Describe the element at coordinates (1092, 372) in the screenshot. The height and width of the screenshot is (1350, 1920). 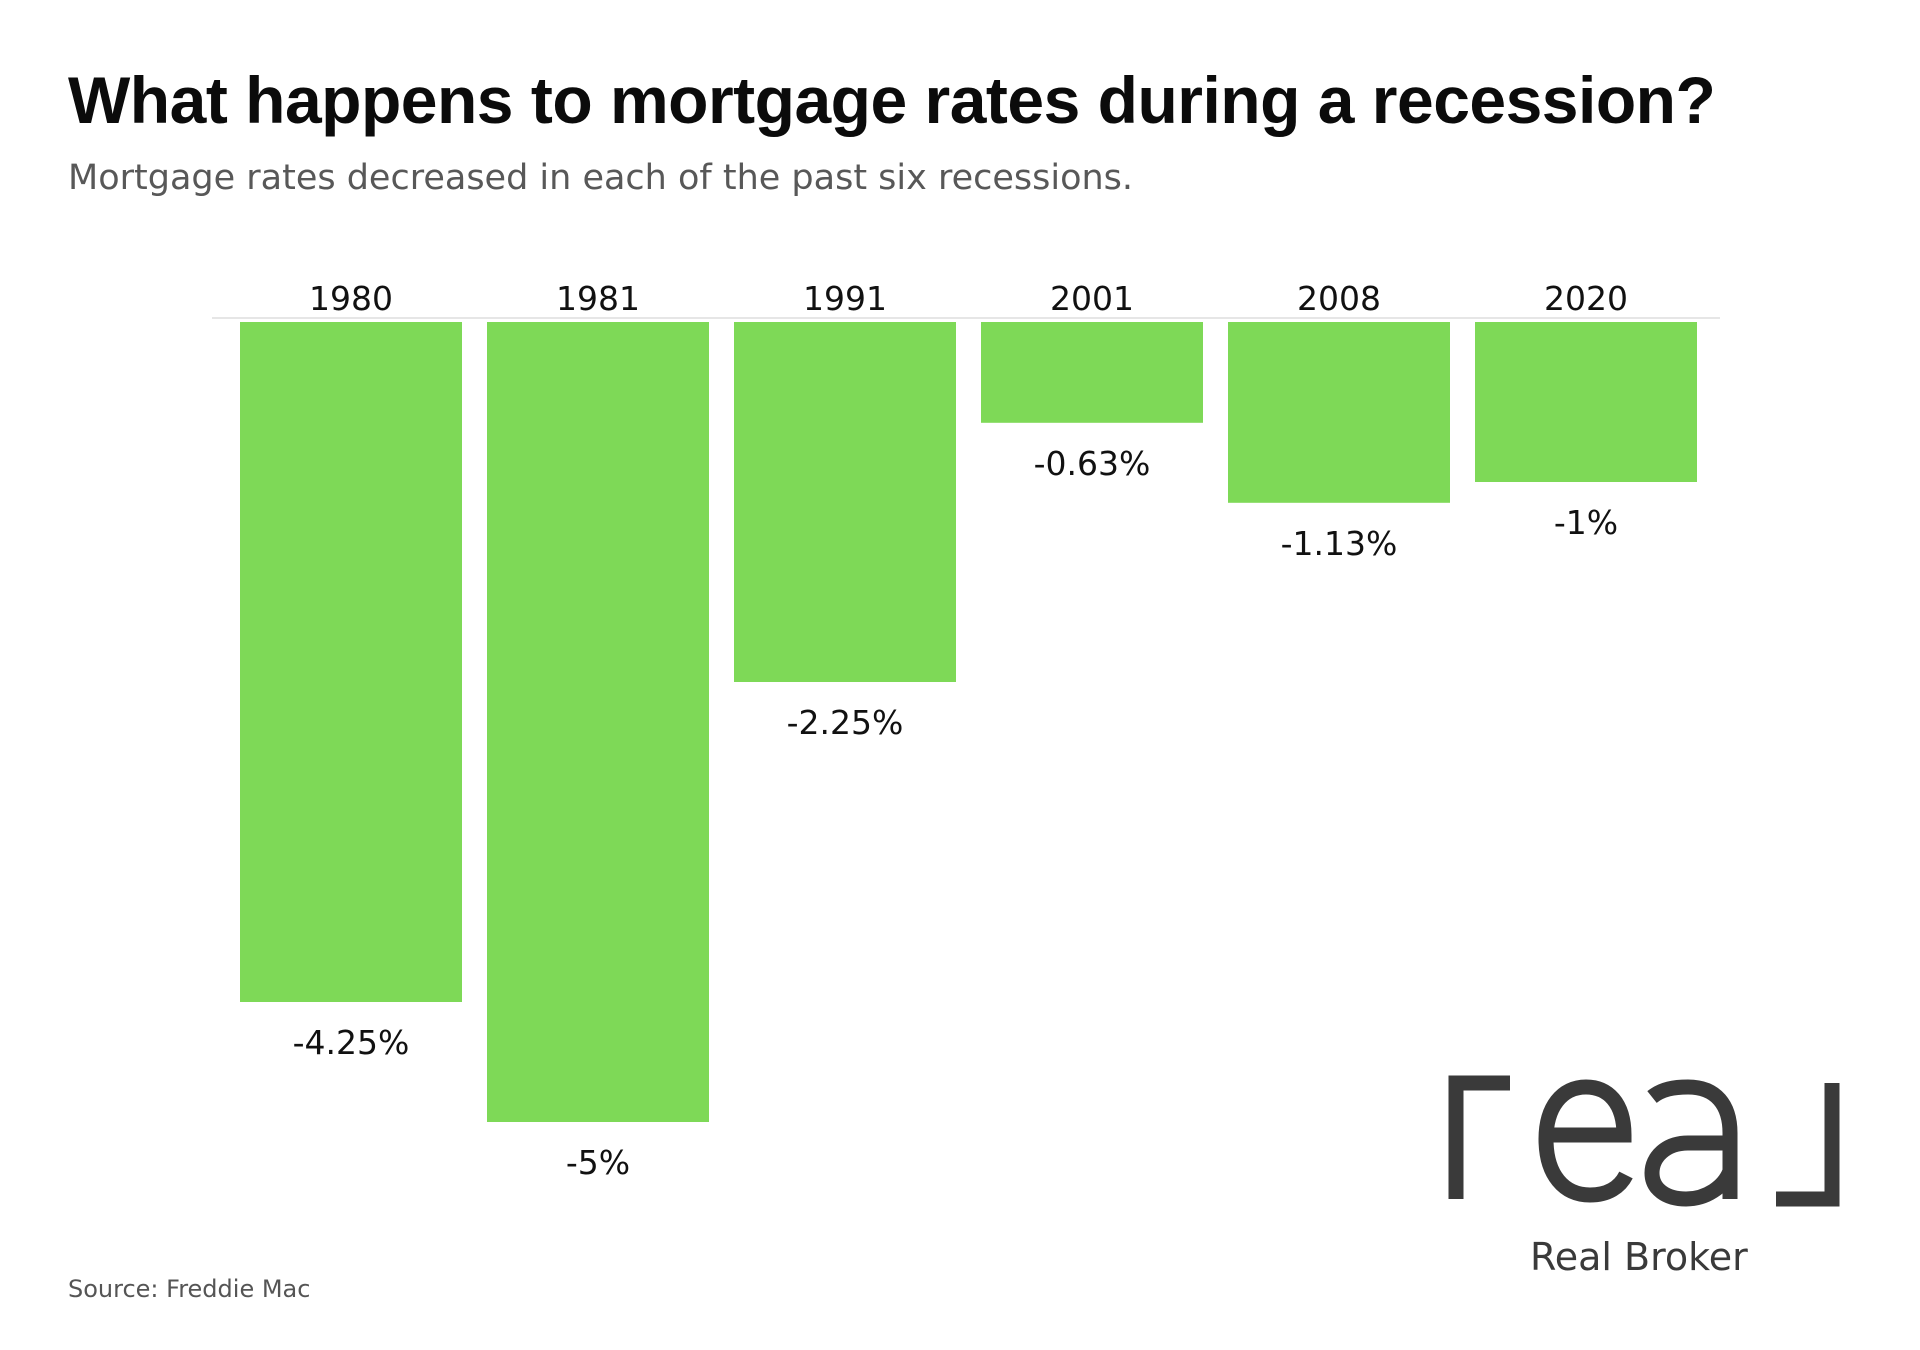
I see `bar-2001` at that location.